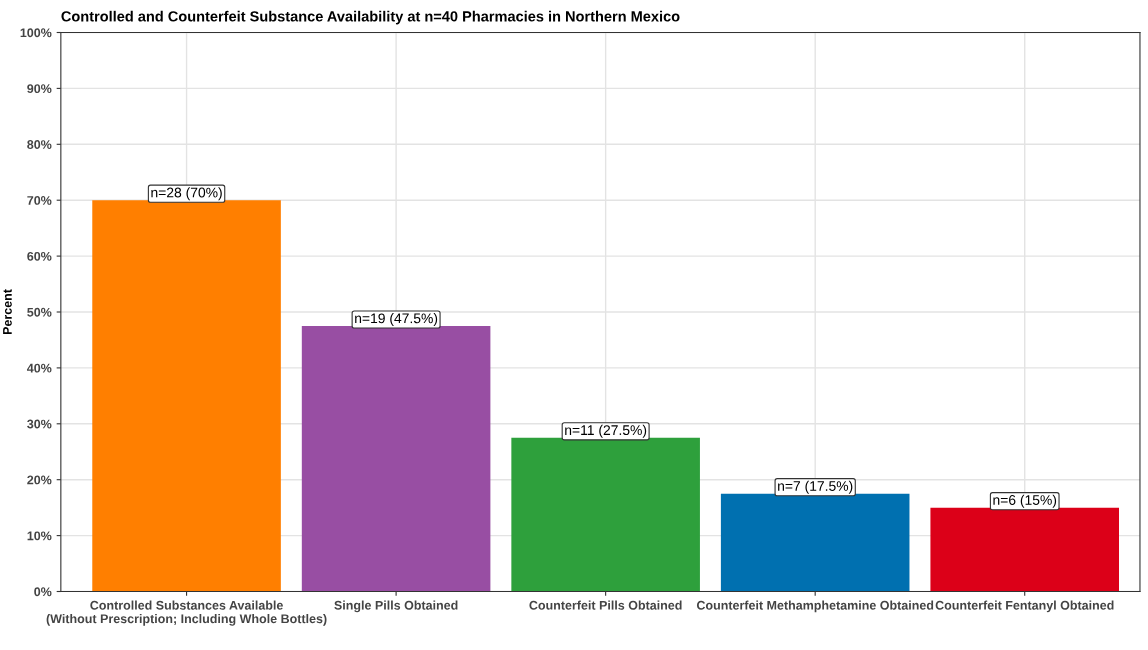 This screenshot has width=1148, height=650. I want to click on data-label: n=6 (15%), so click(1025, 501).